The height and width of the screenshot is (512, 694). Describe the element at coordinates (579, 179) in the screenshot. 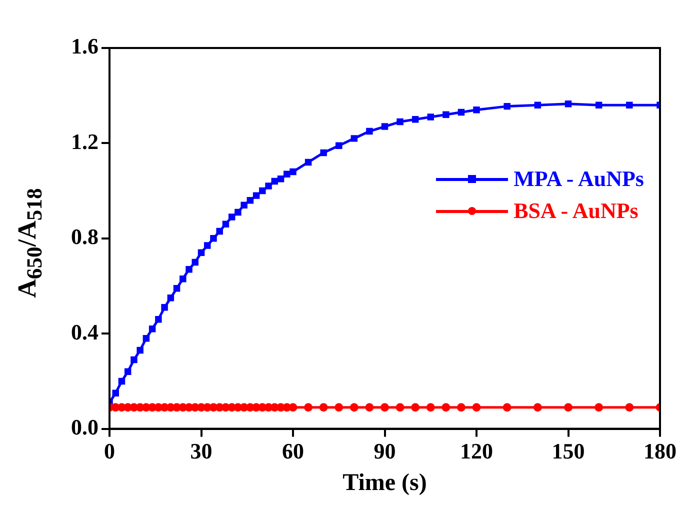

I see `legend-label: MPA - AuNPs` at that location.